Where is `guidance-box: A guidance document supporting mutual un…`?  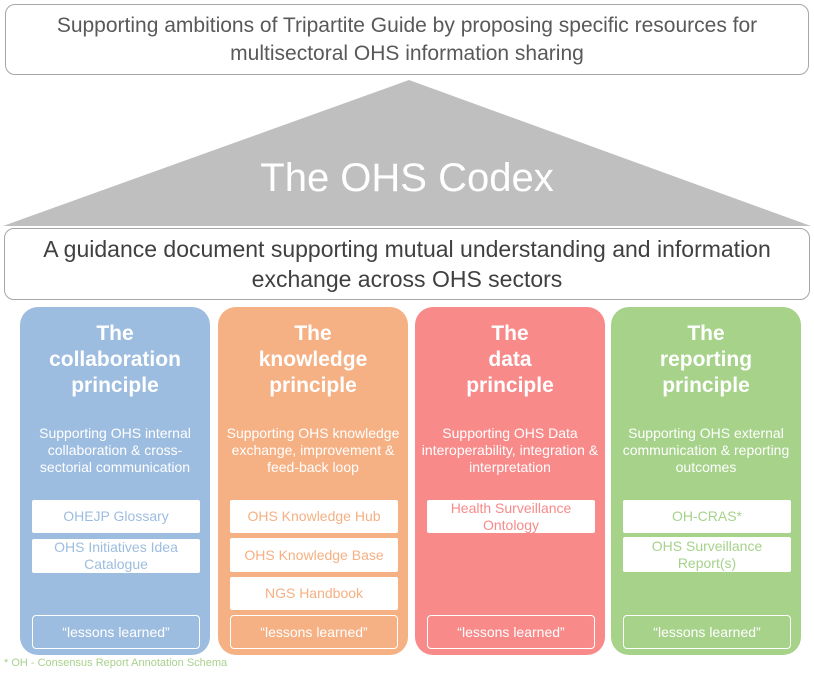 guidance-box: A guidance document supporting mutual un… is located at coordinates (407, 264).